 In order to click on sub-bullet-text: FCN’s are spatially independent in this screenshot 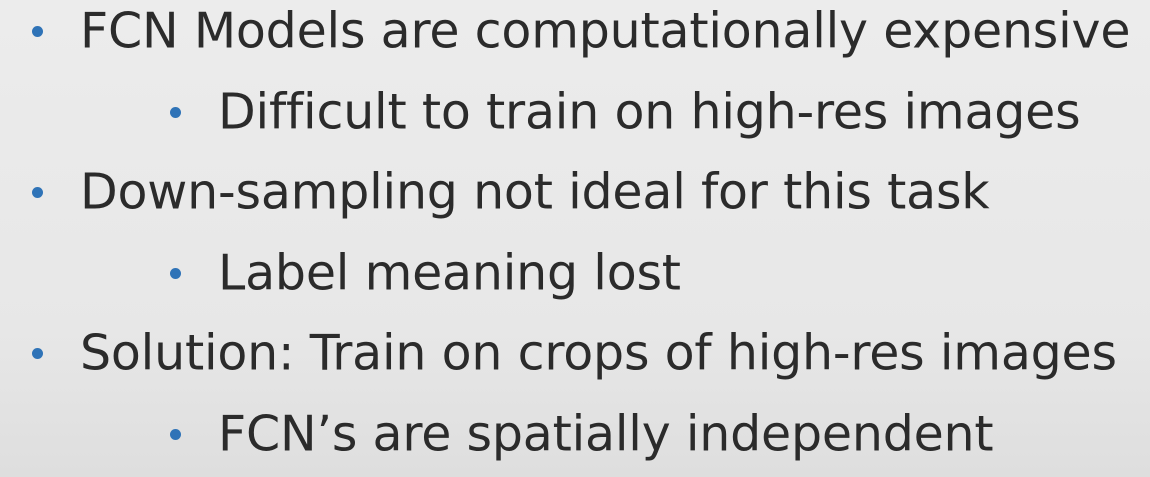, I will do `click(606, 434)`.